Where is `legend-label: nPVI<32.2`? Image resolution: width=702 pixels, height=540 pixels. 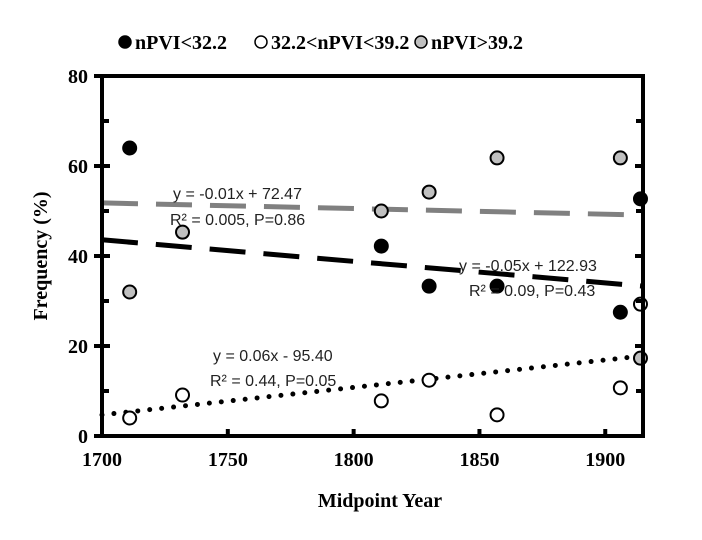 legend-label: nPVI<32.2 is located at coordinates (181, 43).